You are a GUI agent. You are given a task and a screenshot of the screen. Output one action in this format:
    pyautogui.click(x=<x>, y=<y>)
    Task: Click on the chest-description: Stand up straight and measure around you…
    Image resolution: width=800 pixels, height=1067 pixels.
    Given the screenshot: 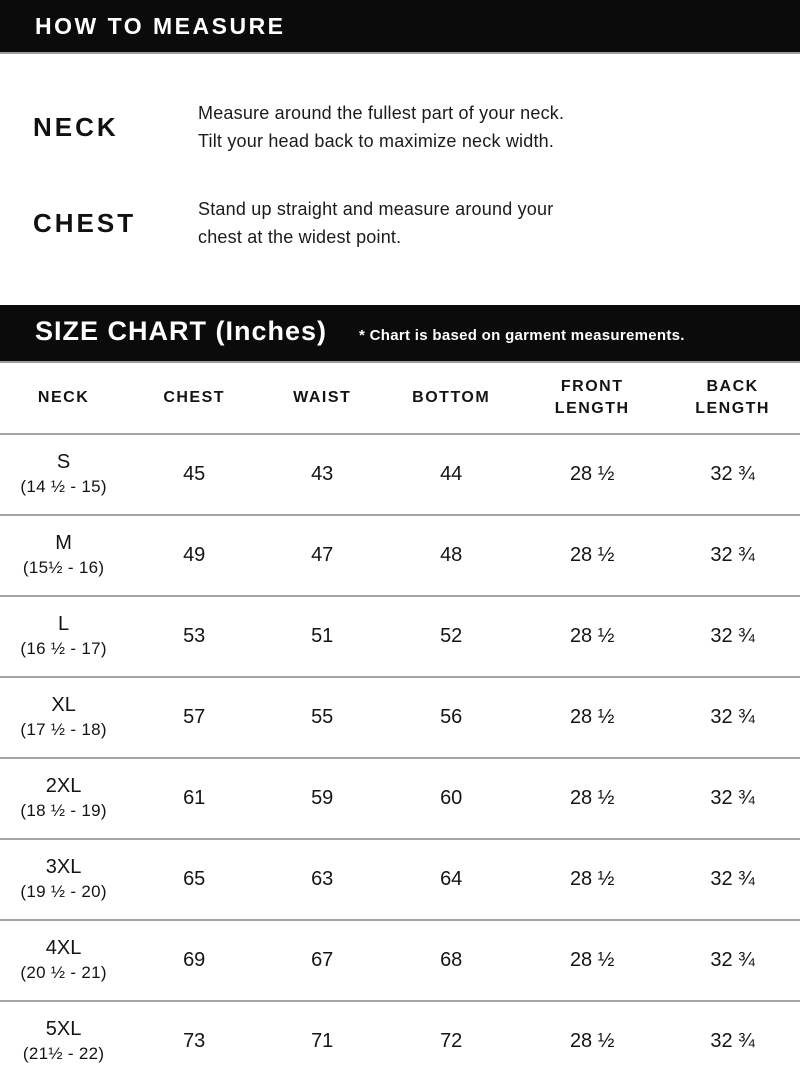 What is the action you would take?
    pyautogui.click(x=375, y=224)
    